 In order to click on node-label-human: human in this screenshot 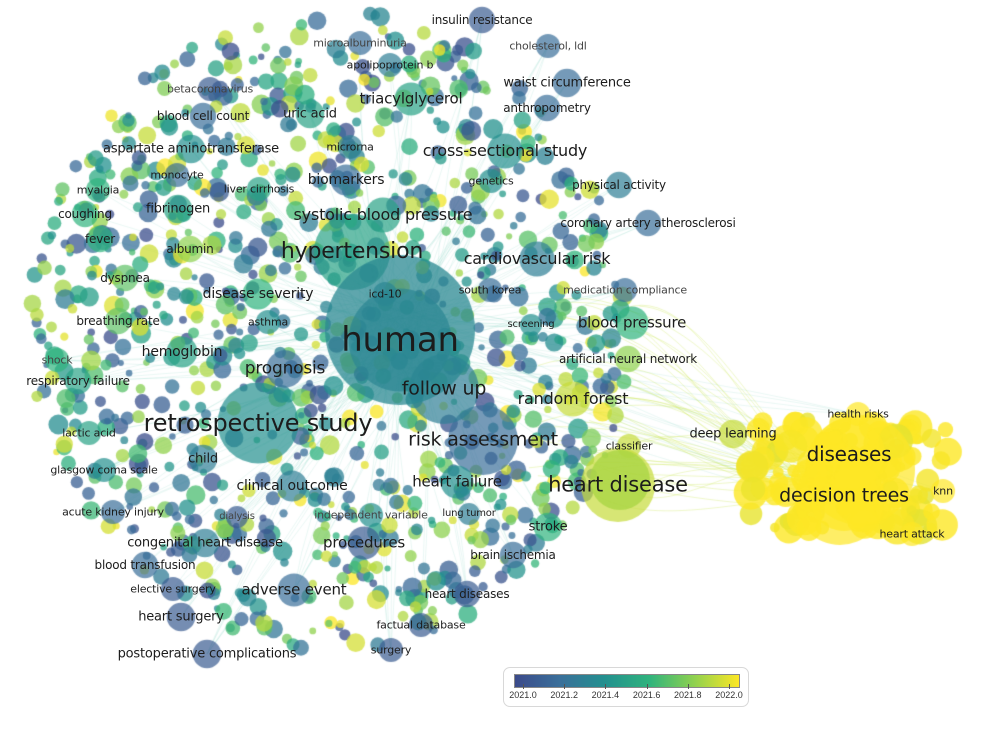, I will do `click(400, 340)`.